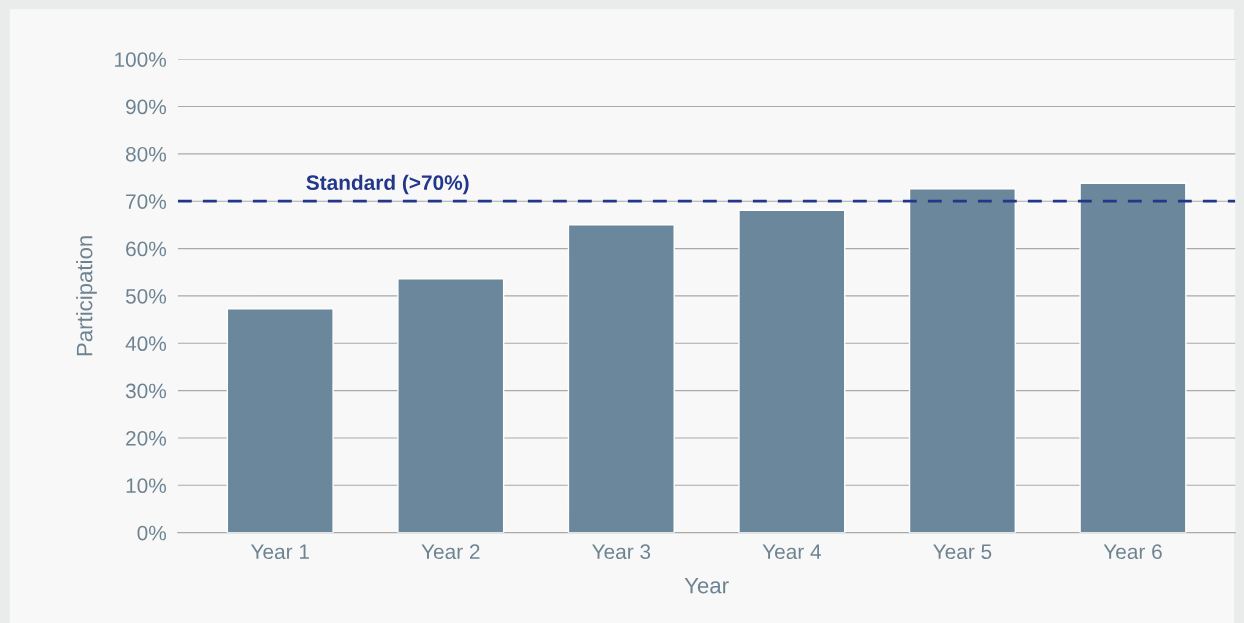  What do you see at coordinates (146, 249) in the screenshot?
I see `y-tick-label: 60%` at bounding box center [146, 249].